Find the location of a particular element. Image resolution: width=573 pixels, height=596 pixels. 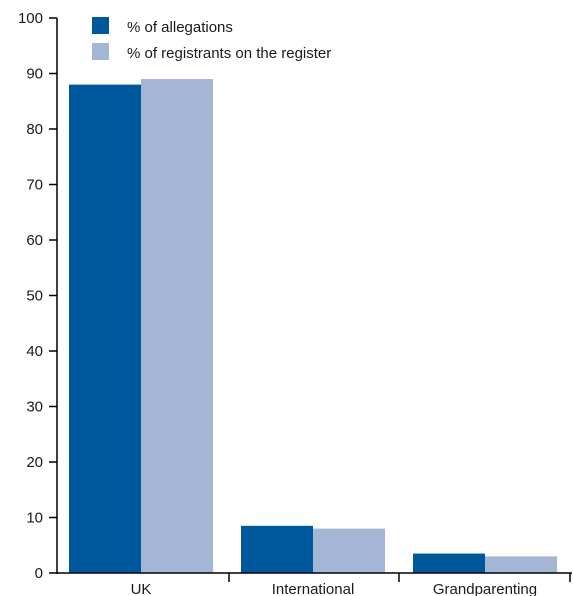

y-tick-label-60: 60 is located at coordinates (34, 240).